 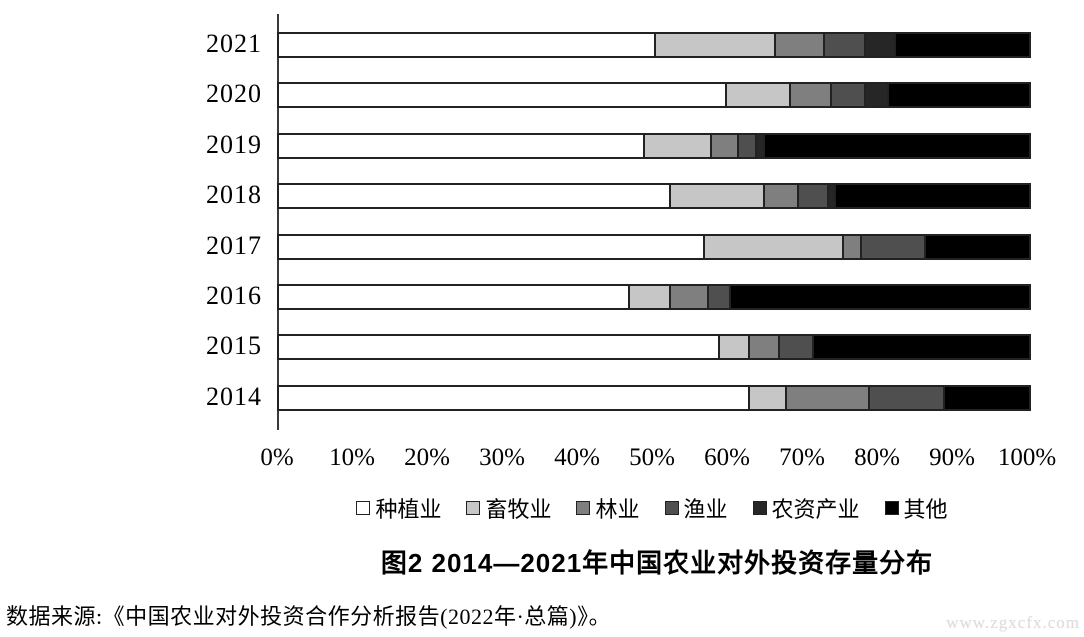 I want to click on x-tick-label-10: 10%, so click(x=352, y=457).